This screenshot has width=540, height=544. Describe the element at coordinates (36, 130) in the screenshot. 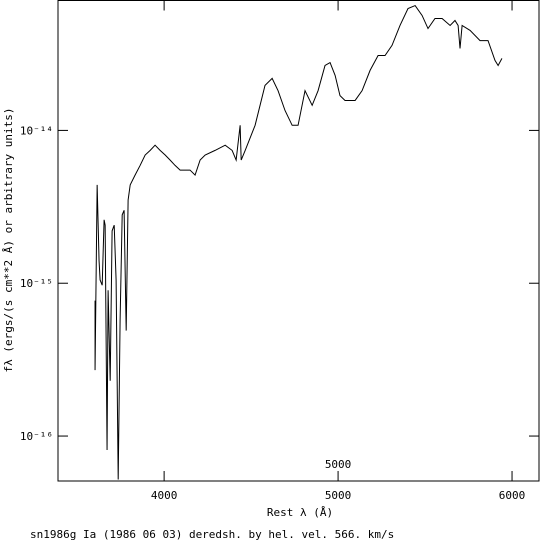

I see `y-tick-label: 10⁻¹⁴` at that location.